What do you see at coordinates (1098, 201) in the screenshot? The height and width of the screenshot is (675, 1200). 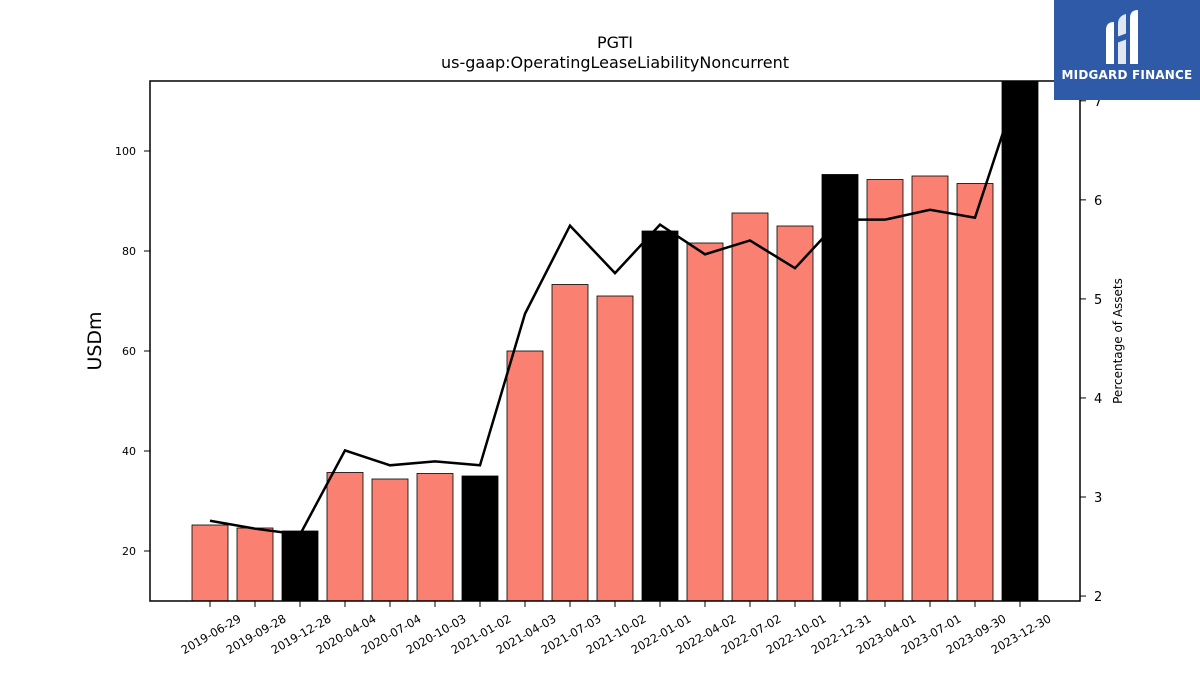 I see `y2-tick-label-6: 6` at bounding box center [1098, 201].